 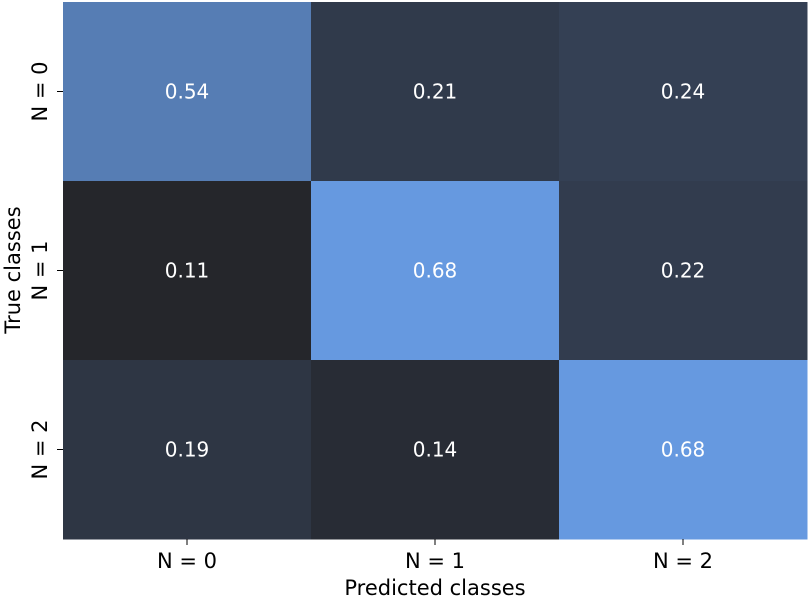 I want to click on heatmap-cell-r0-c1, so click(x=435, y=92).